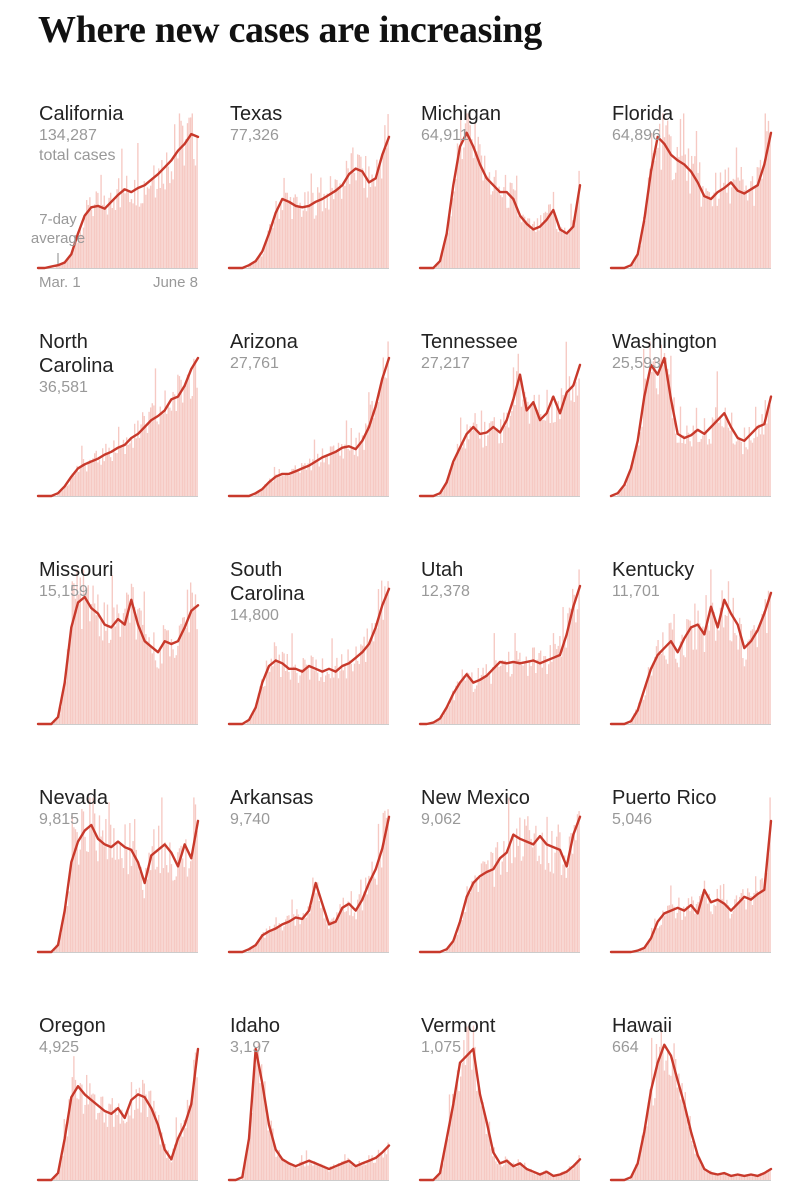  I want to click on state-name: Florida, so click(643, 114).